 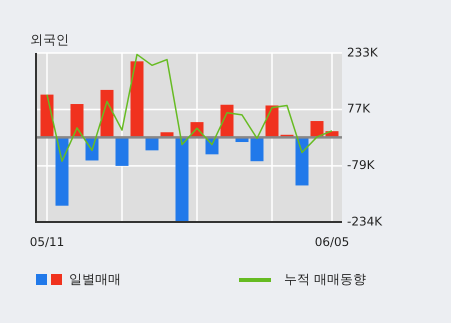 What do you see at coordinates (361, 165) in the screenshot?
I see `y-tick-label: -79K` at bounding box center [361, 165].